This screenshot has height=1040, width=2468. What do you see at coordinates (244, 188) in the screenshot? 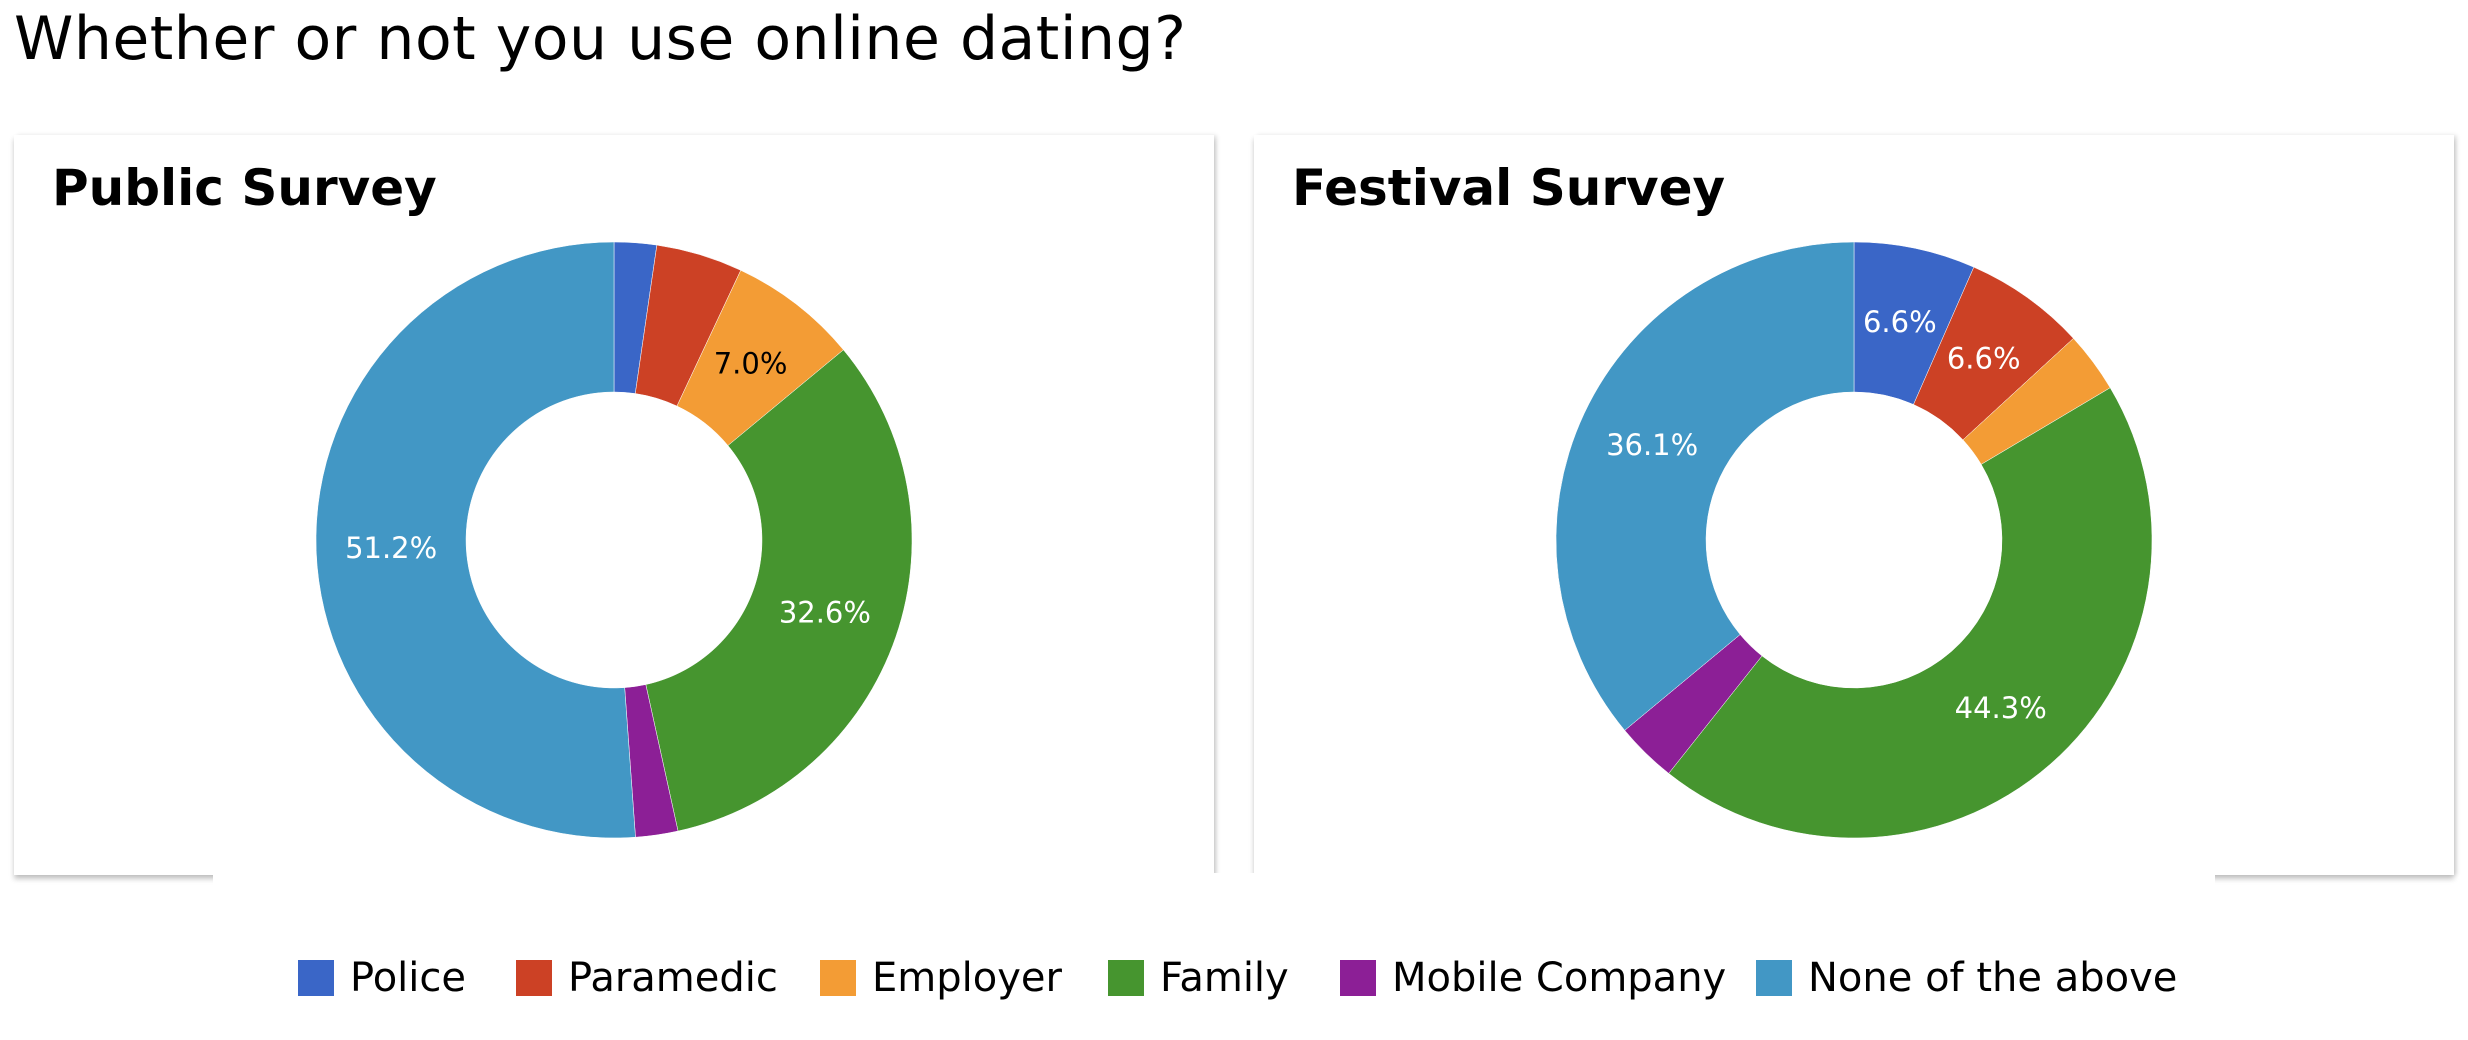
I see `public-survey-title: Public Survey` at bounding box center [244, 188].